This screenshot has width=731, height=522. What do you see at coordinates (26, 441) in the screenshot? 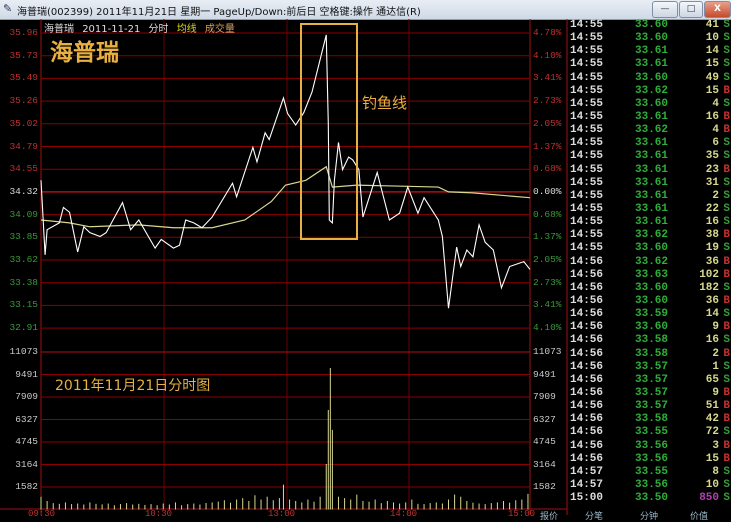
I see `volume-tick-label-left: 4745` at bounding box center [26, 441].